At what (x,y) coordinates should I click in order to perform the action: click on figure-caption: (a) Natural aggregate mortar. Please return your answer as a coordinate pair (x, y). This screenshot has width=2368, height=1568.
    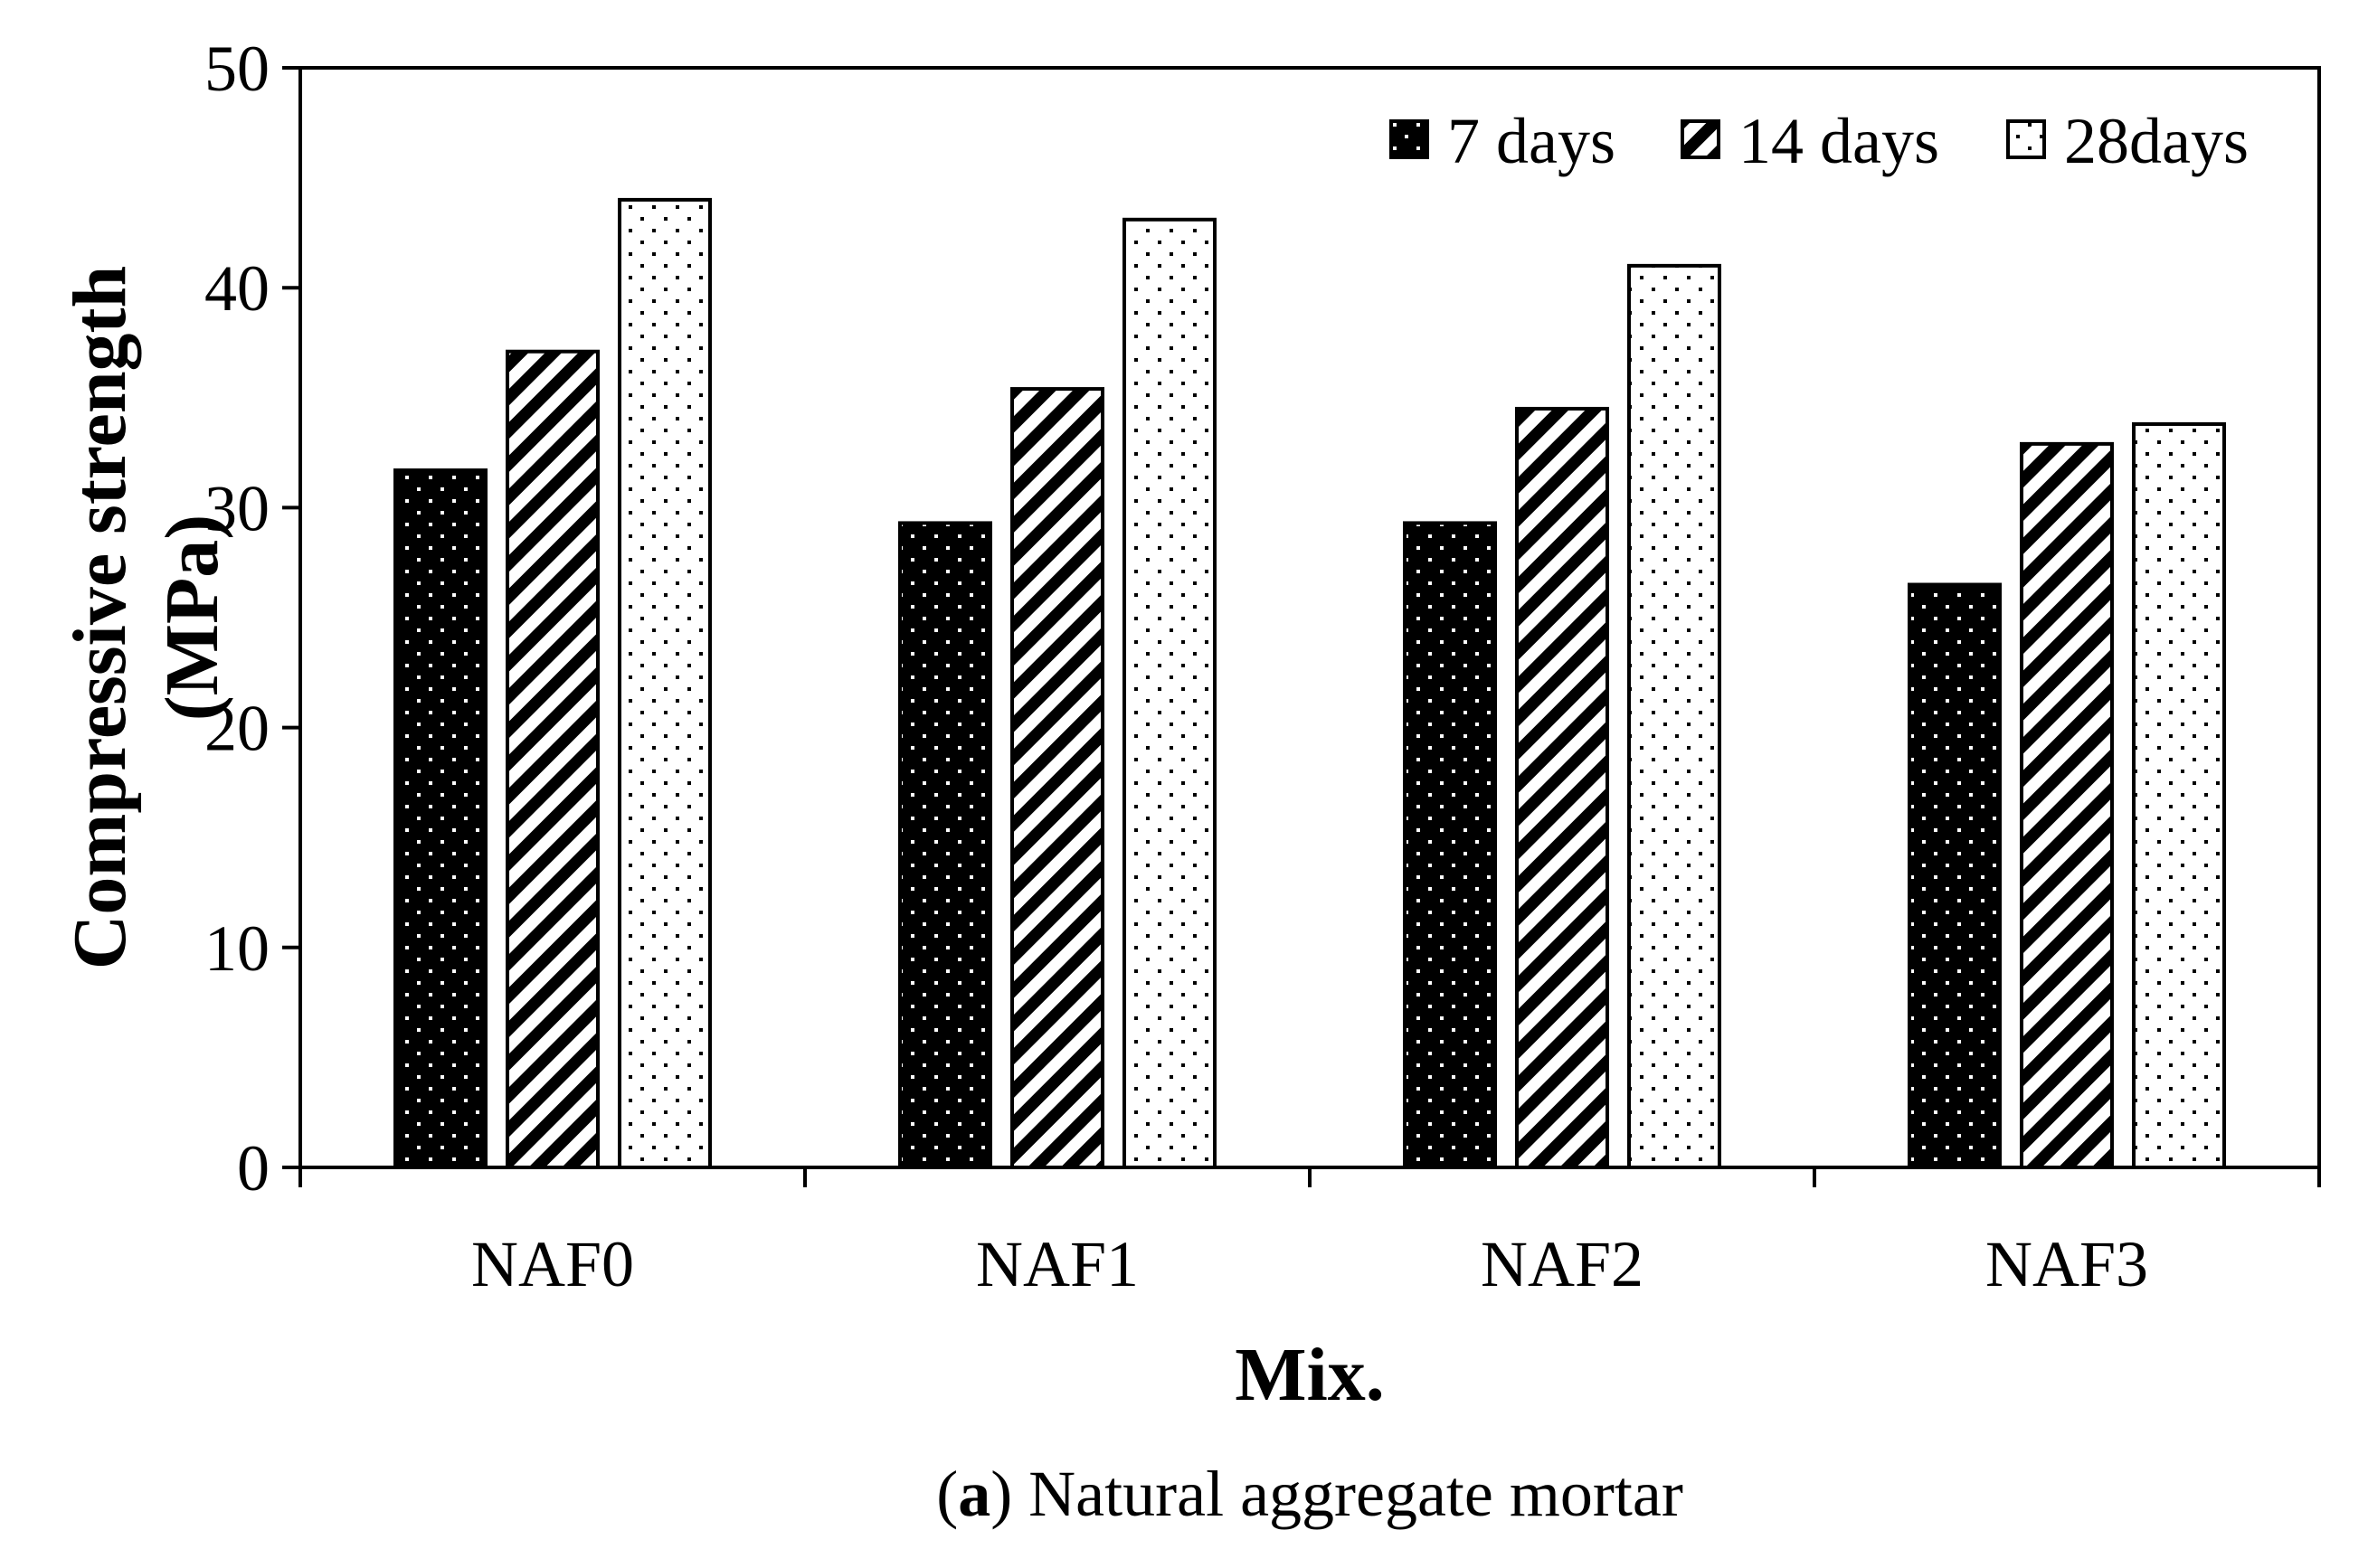
    Looking at the image, I should click on (1309, 1494).